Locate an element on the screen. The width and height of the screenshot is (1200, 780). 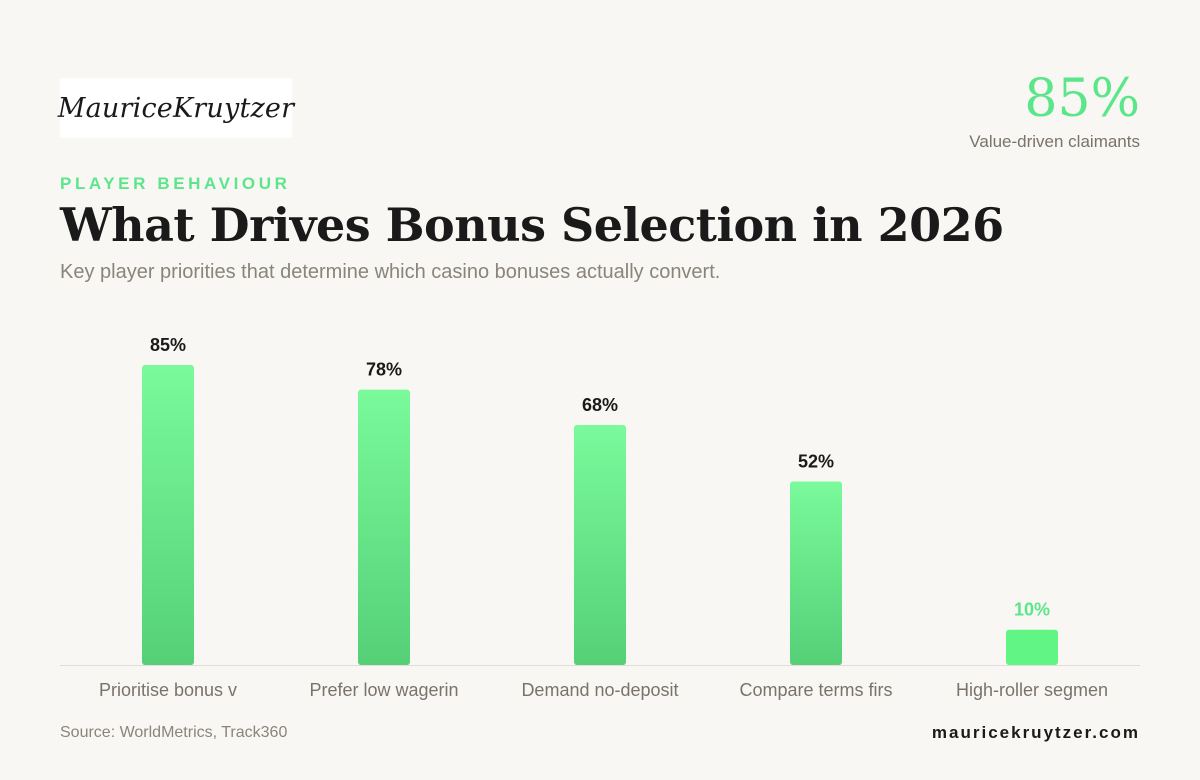
category-label: Compare terms firs is located at coordinates (815, 690).